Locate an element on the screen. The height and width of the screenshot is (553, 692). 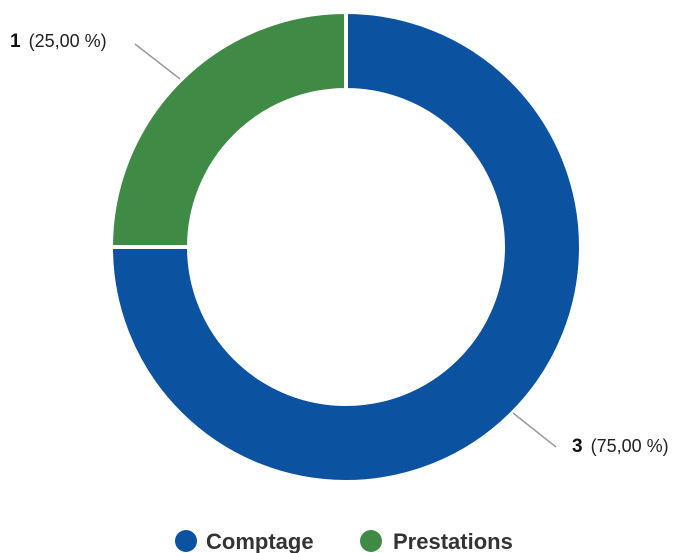
legend-item-prestations: Prestations is located at coordinates (436, 541).